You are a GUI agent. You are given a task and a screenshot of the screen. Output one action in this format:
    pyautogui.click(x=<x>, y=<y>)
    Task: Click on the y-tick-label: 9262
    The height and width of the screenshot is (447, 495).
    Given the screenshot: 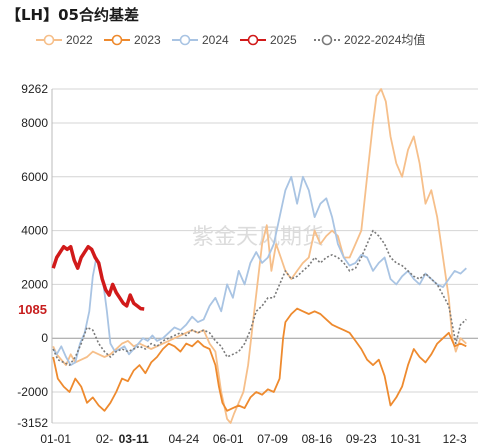 What is the action you would take?
    pyautogui.click(x=34, y=89)
    